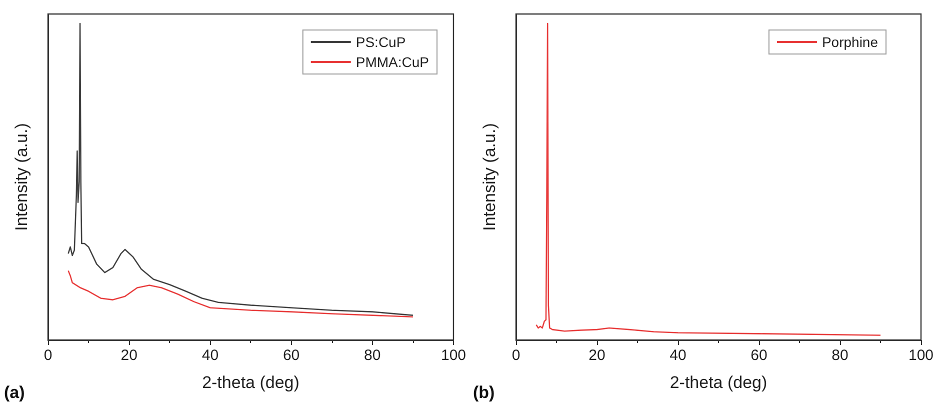 This screenshot has width=937, height=405. What do you see at coordinates (381, 42) in the screenshot?
I see `legend-label: PS:CuP` at bounding box center [381, 42].